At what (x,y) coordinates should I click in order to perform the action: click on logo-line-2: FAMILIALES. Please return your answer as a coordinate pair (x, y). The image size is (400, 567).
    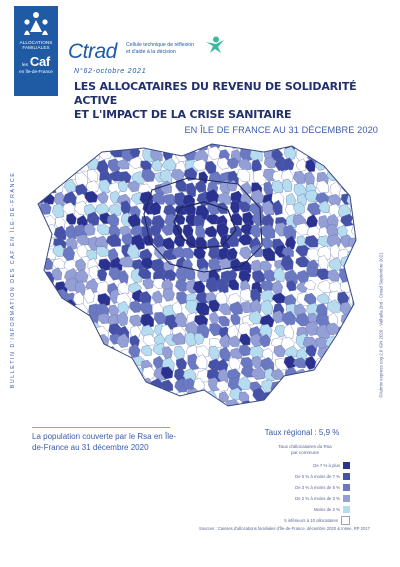
    Looking at the image, I should click on (36, 47).